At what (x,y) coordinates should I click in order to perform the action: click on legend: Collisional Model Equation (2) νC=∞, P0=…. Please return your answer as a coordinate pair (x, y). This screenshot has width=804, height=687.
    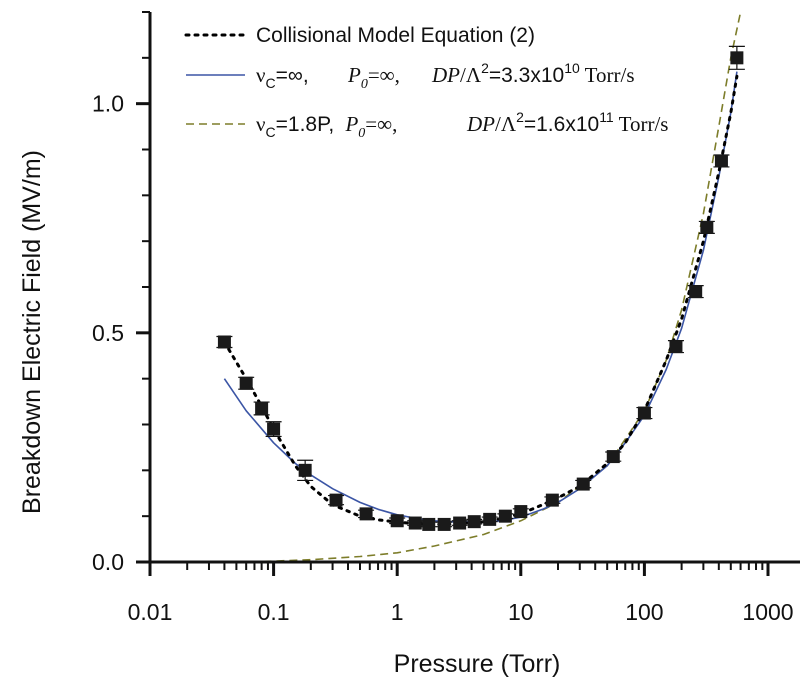
    Looking at the image, I should click on (426, 82).